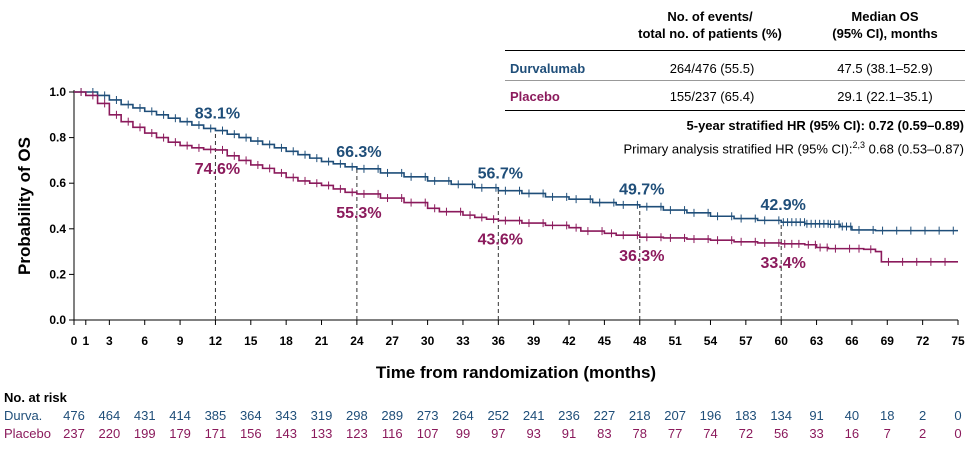 The width and height of the screenshot is (974, 454). Describe the element at coordinates (675, 433) in the screenshot. I see `at-risk-value-placebo: 77` at that location.